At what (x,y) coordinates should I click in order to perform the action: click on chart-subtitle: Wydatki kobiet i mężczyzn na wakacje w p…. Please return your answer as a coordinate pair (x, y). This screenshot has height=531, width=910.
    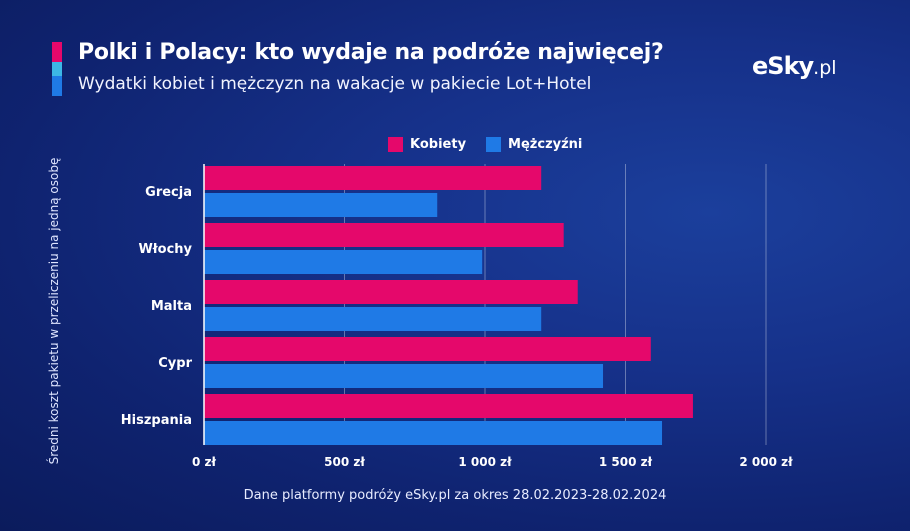
    Looking at the image, I should click on (335, 84).